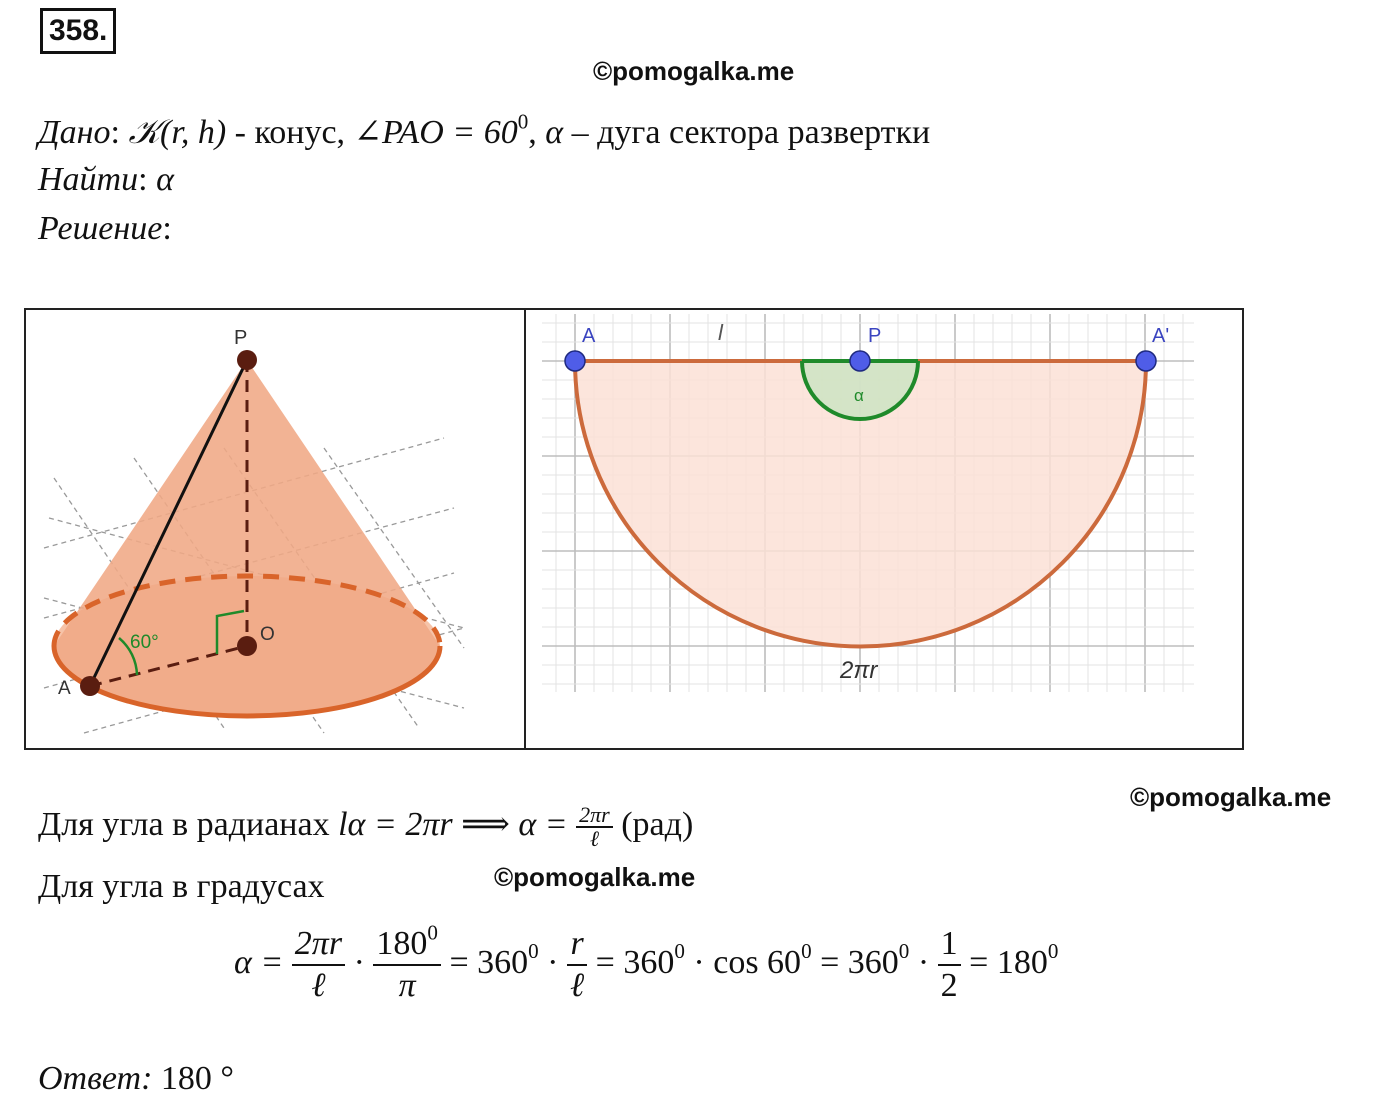 This screenshot has width=1400, height=1114. Describe the element at coordinates (679, 951) in the screenshot. I see `formula-sup2: 0` at that location.